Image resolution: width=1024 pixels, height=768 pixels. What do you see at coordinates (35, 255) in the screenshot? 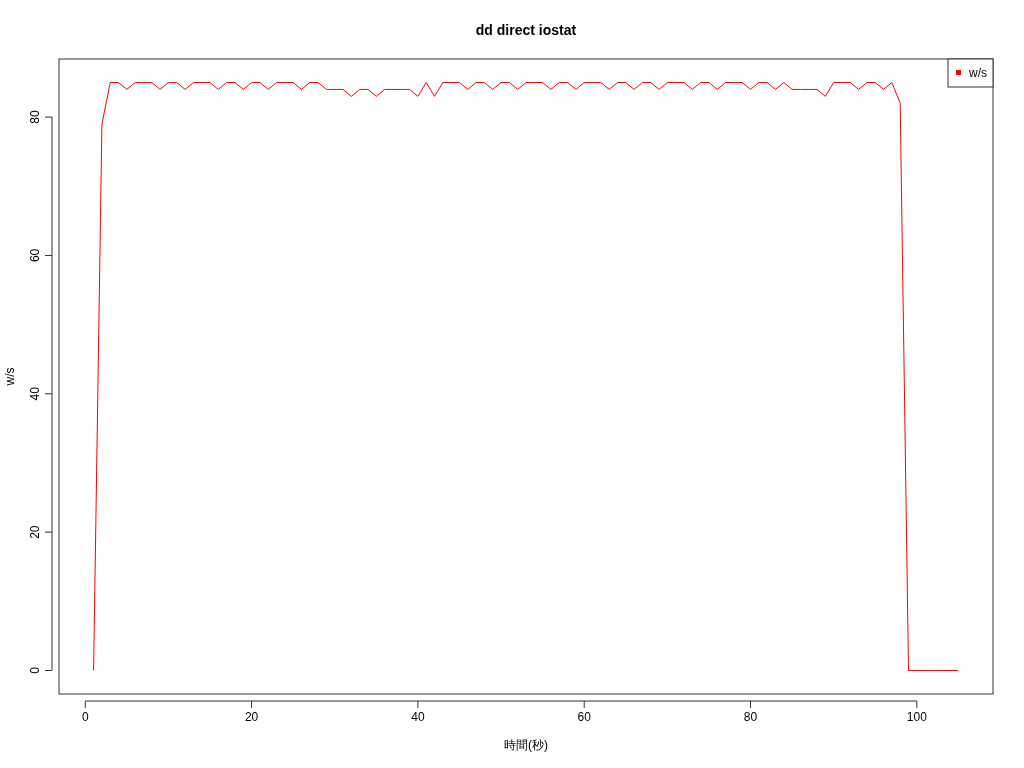
I see `y-tick-label: 60` at bounding box center [35, 255].